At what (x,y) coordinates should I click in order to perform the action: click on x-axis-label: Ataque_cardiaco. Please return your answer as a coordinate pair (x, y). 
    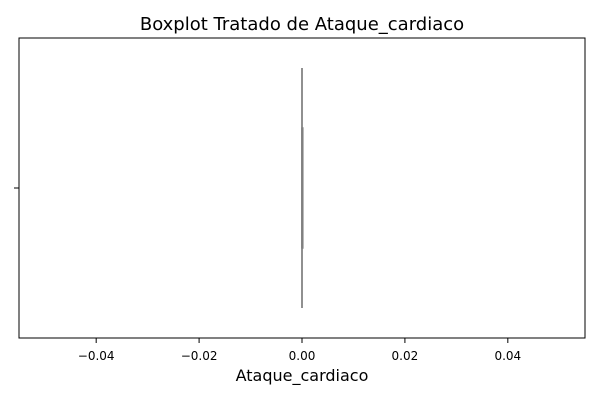
    Looking at the image, I should click on (302, 376).